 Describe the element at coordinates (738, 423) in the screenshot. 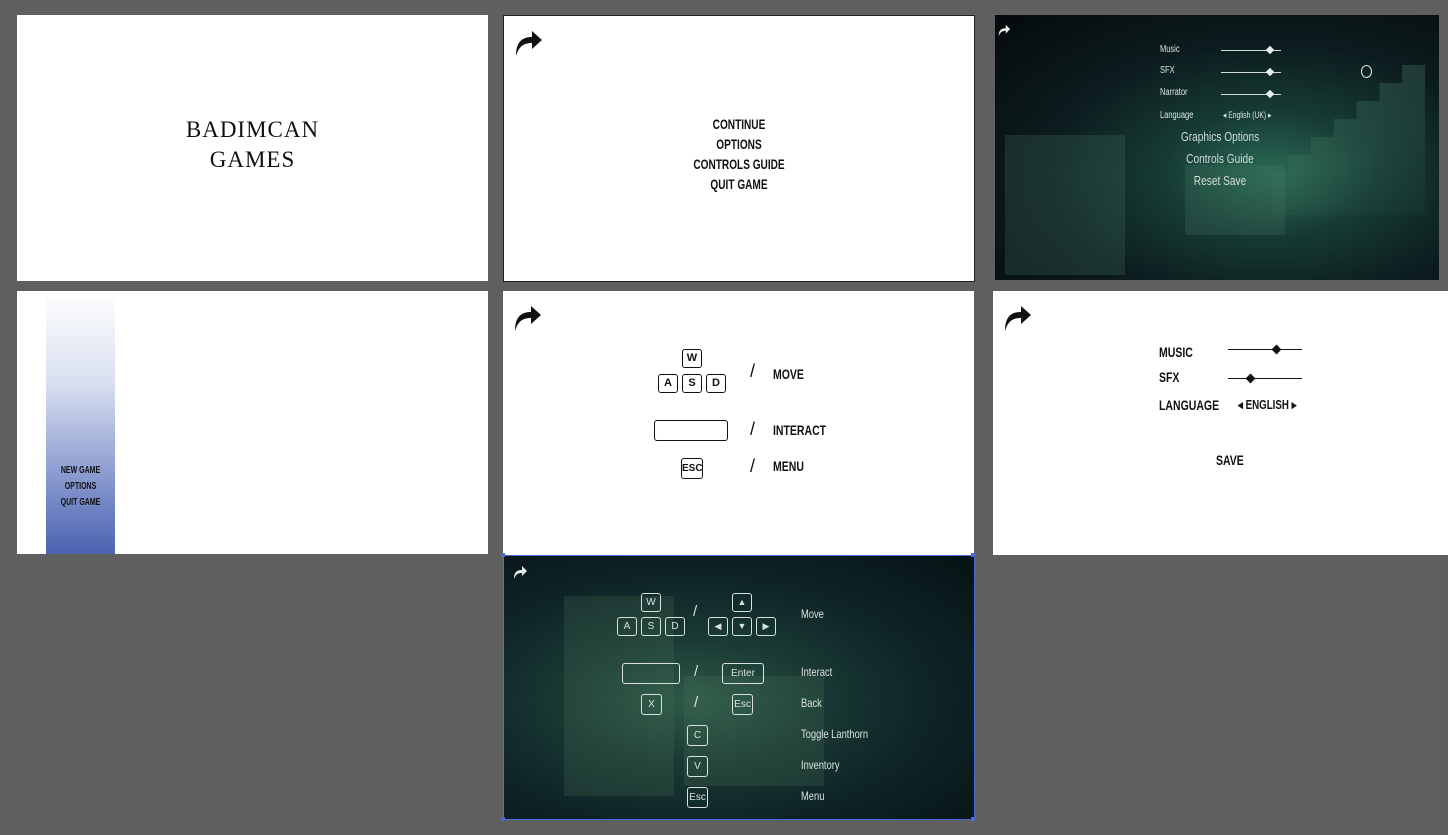

I see `controls-light-slide: W A S D / MOVE / INTERACT ESC / MENU` at that location.